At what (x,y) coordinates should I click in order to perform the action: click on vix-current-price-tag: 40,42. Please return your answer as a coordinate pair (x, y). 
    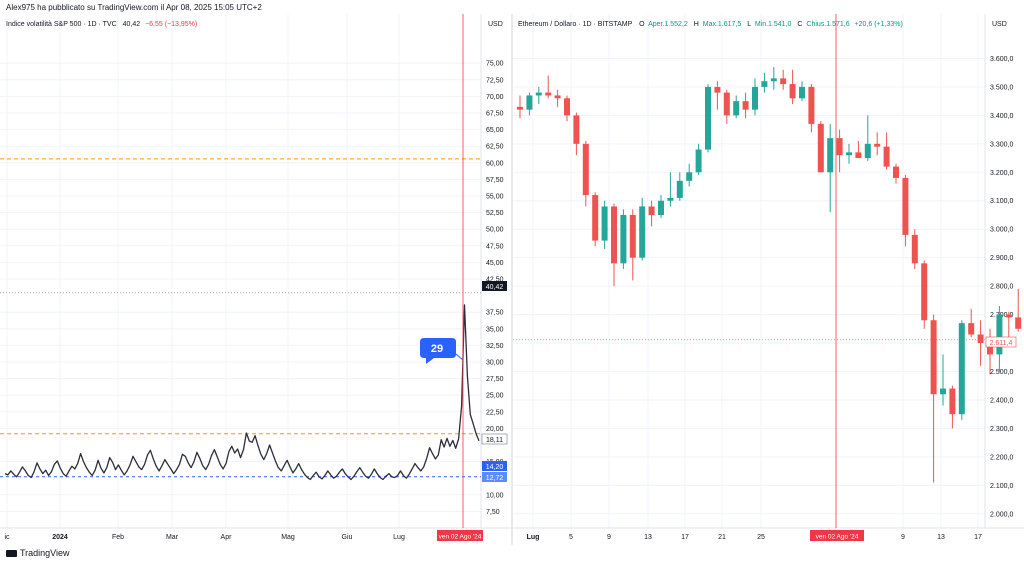
    Looking at the image, I should click on (494, 286).